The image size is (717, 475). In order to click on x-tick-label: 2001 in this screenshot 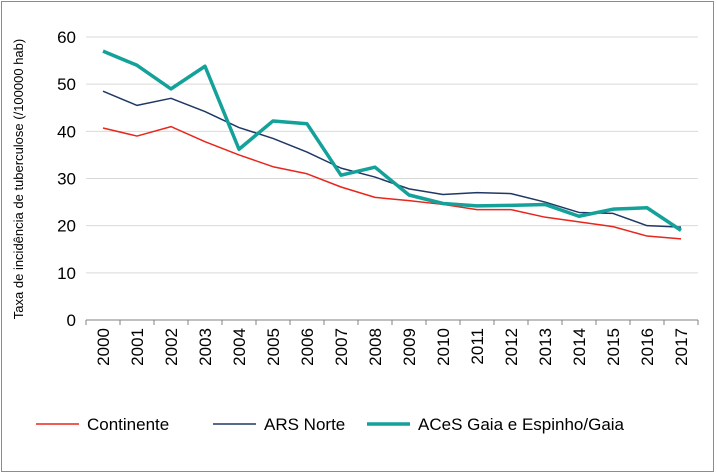, I will do `click(137, 347)`.